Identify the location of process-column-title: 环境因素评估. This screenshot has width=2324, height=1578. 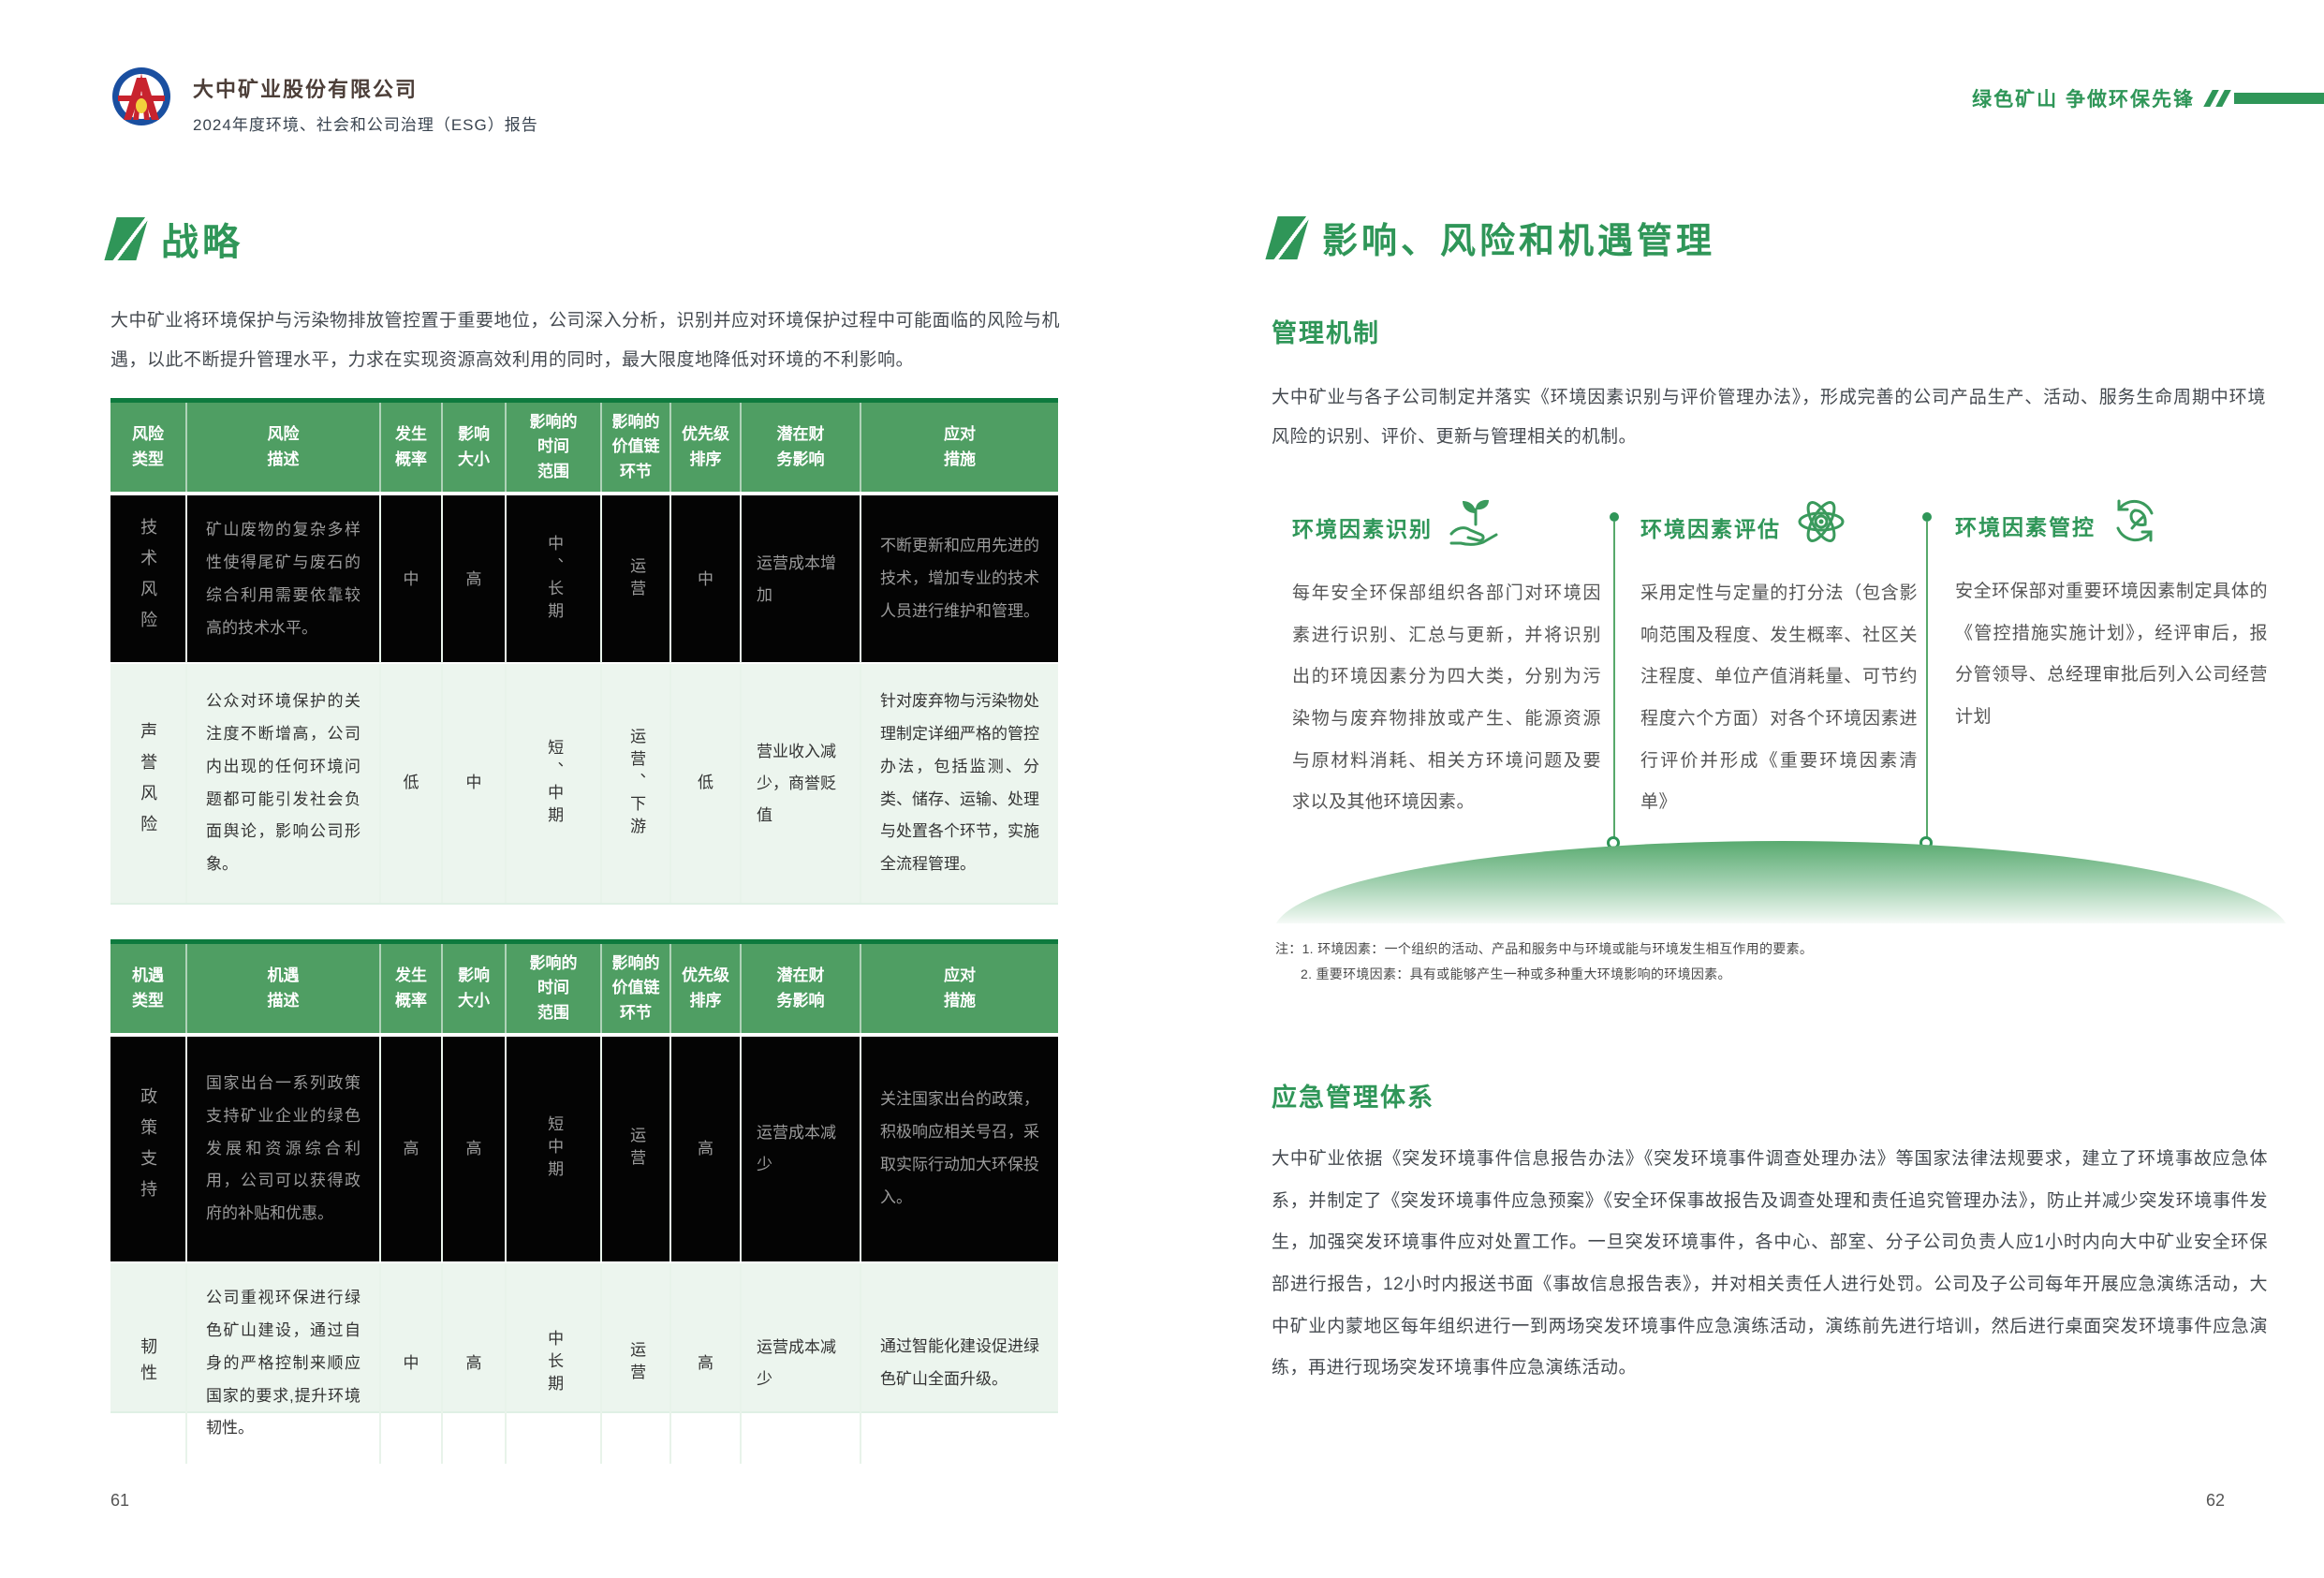
(1710, 529).